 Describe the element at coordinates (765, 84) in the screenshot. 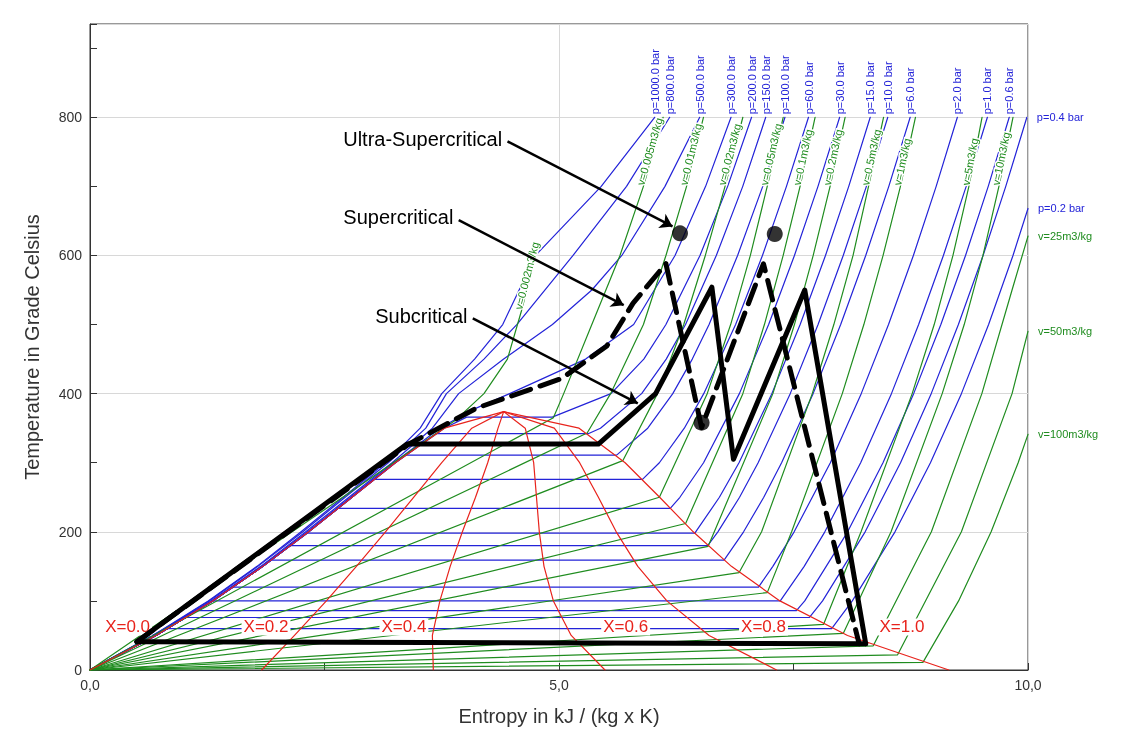

I see `text: p=150.0 bar` at that location.